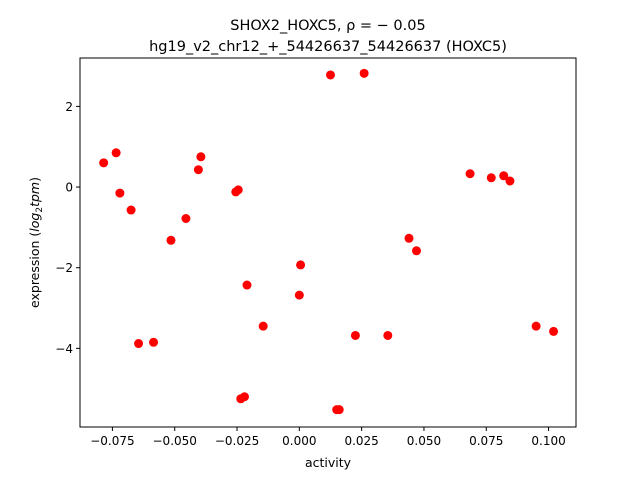  I want to click on y-tick-label: −4, so click(64, 349).